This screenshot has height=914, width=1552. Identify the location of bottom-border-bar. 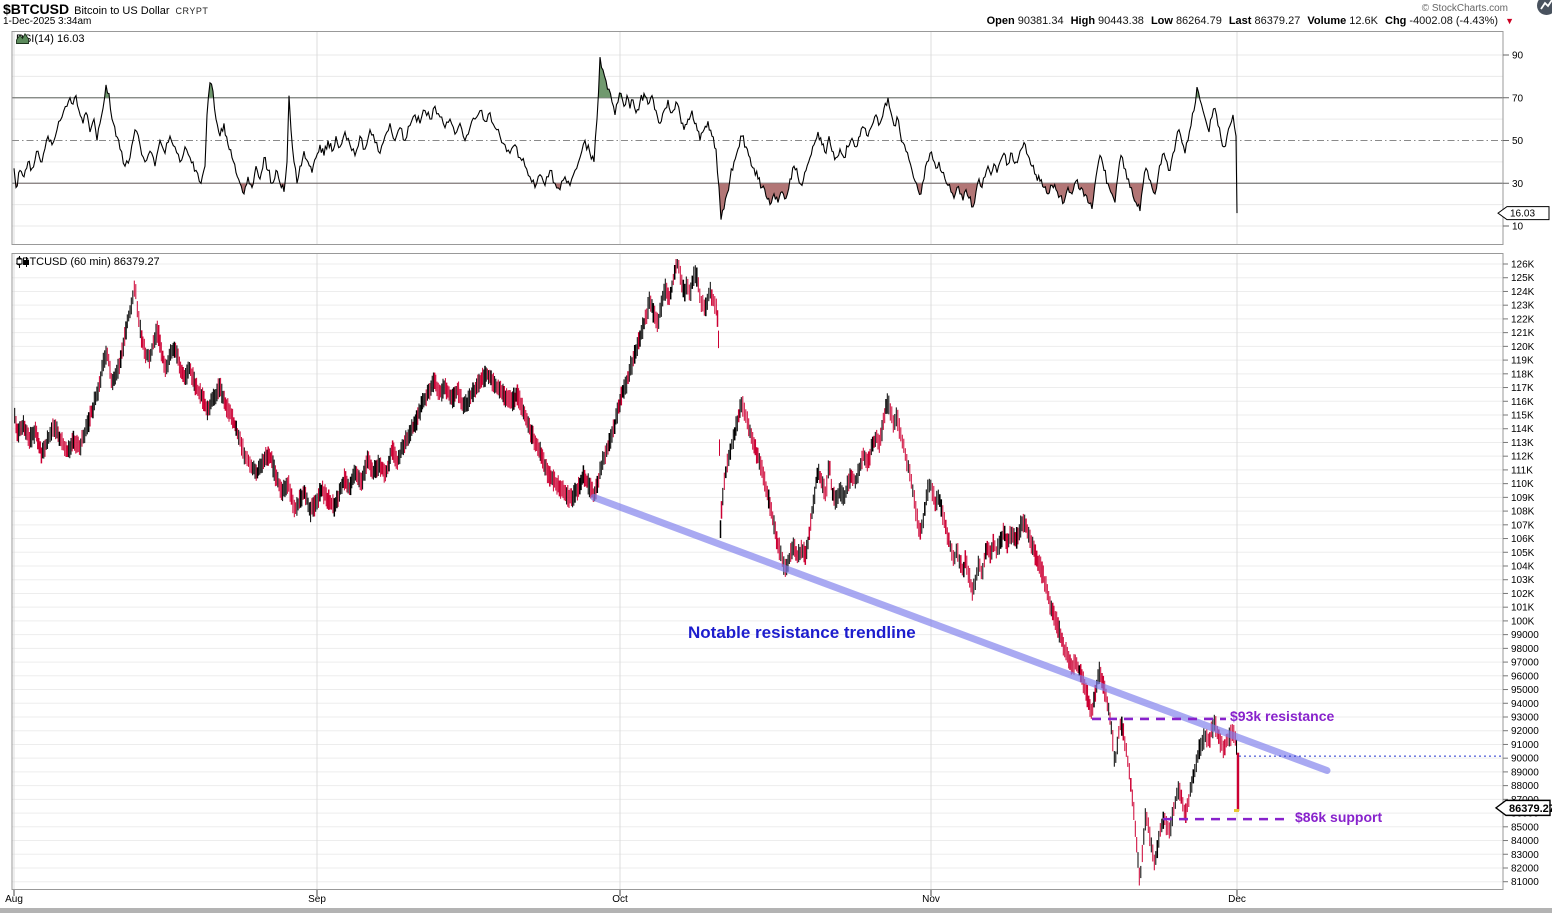
(776, 910).